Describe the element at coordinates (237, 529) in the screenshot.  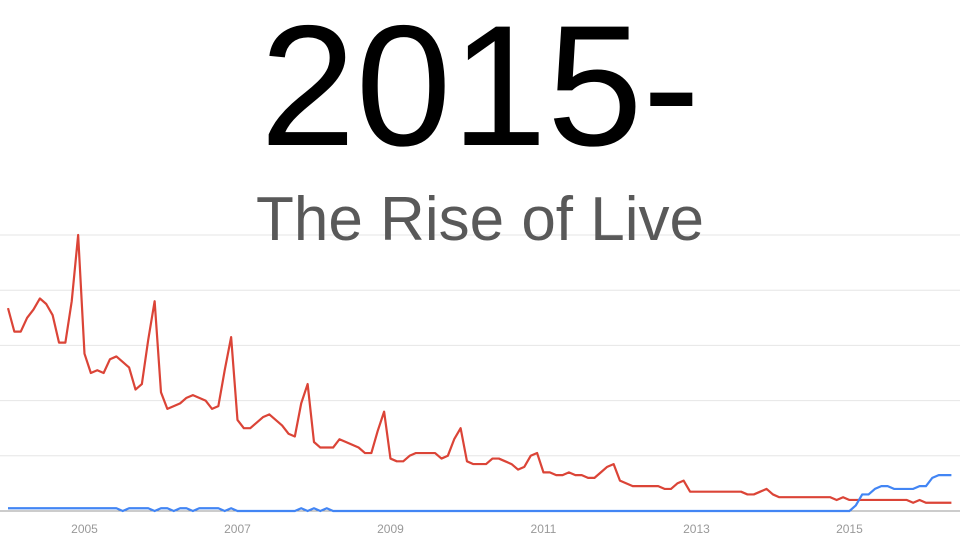
I see `x-tick-label: 2007` at that location.